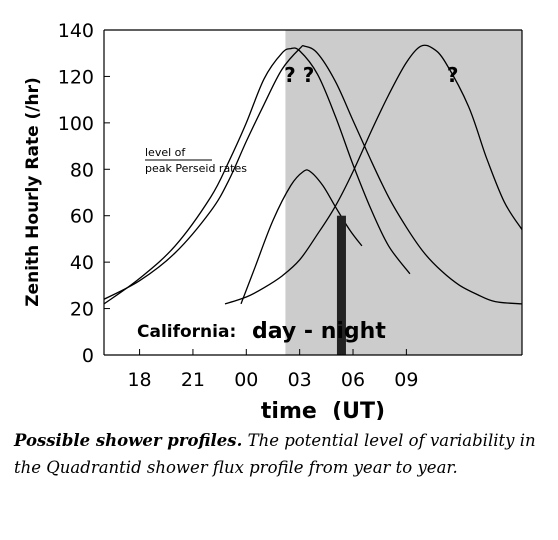  What do you see at coordinates (186, 332) in the screenshot?
I see `california-label: California:` at bounding box center [186, 332].